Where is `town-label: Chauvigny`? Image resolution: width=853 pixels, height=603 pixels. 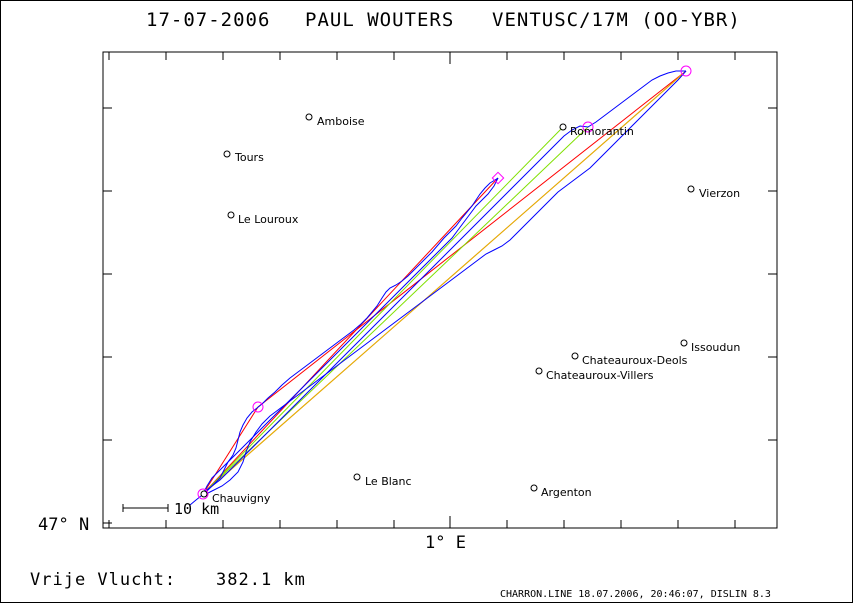 town-label: Chauvigny is located at coordinates (241, 498).